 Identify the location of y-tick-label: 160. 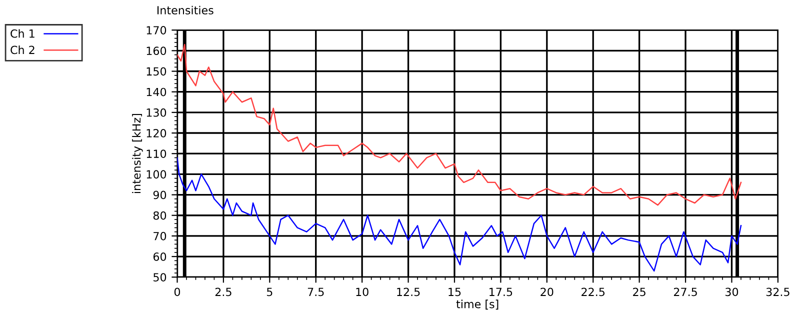
(156, 51).